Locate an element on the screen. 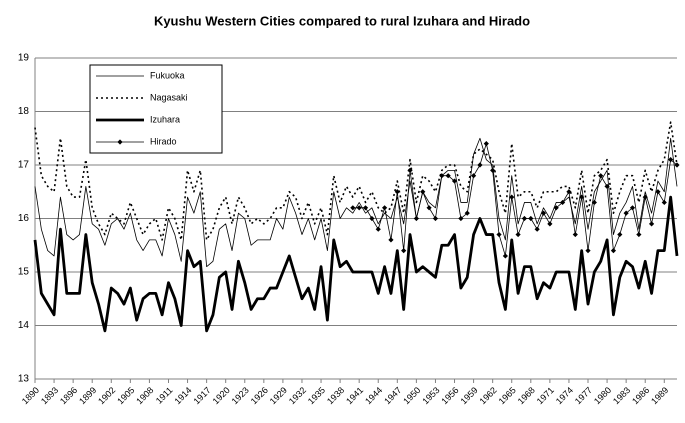 This screenshot has width=685, height=423. x-tick-label: 1974 is located at coordinates (564, 395).